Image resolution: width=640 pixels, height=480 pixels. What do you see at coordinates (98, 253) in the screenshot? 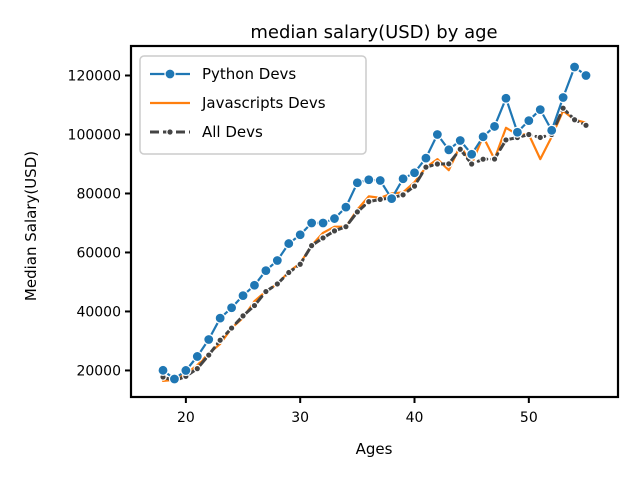
I see `y-tick-label: 60000` at bounding box center [98, 253].